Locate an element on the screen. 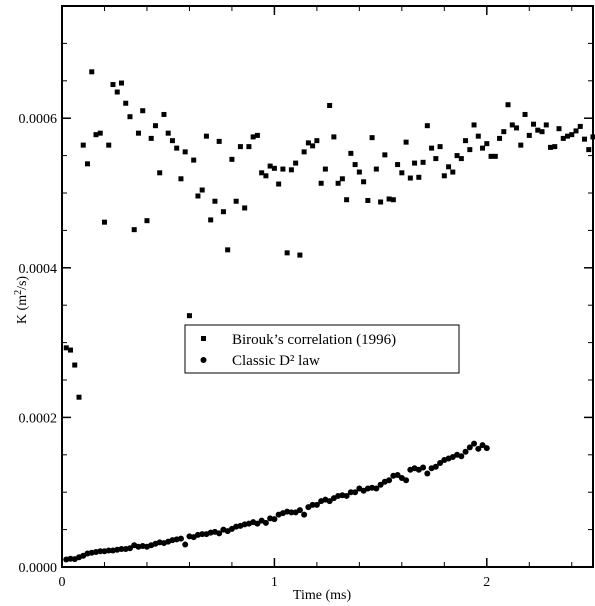  x-tick-label: 2 is located at coordinates (486, 582).